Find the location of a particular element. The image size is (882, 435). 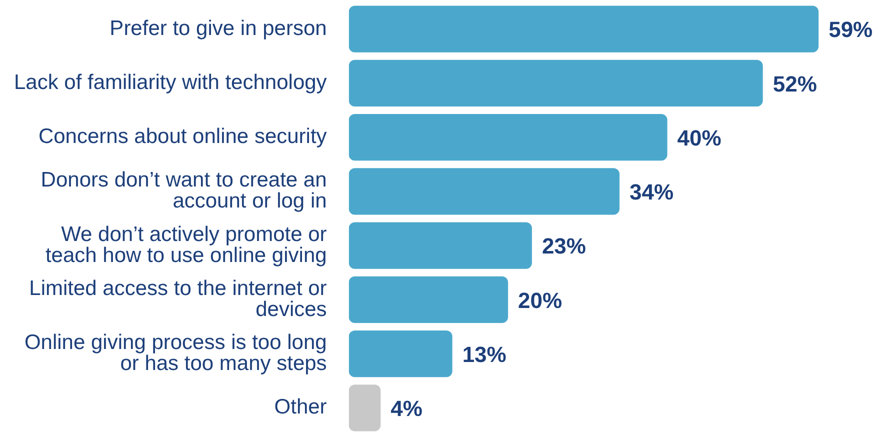

y-tick-label: Prefer to give in person is located at coordinates (218, 28).